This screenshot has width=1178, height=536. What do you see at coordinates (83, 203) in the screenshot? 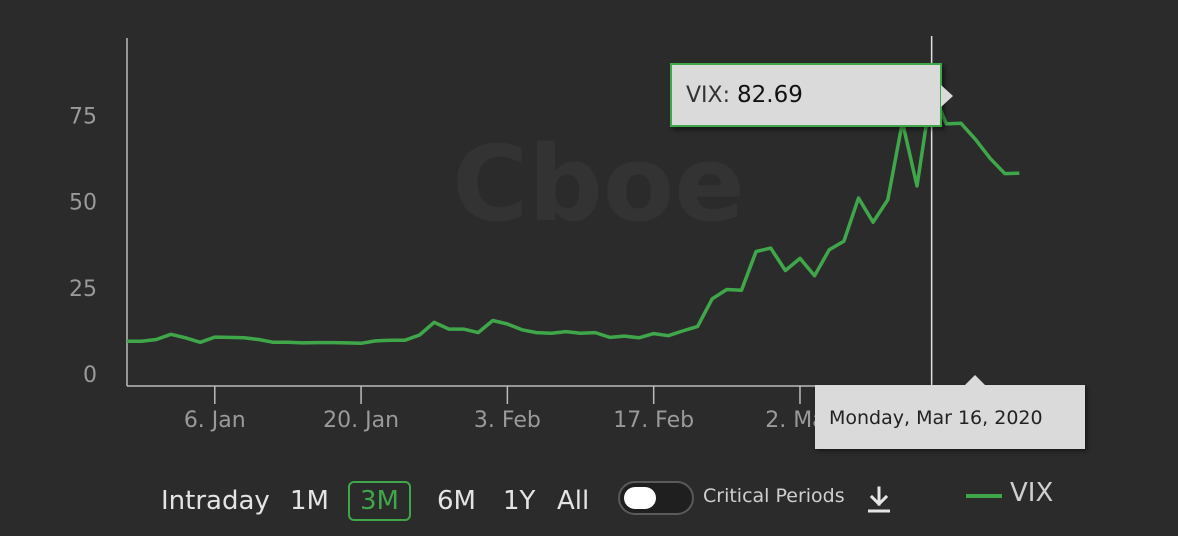
I see `y-tick-label: 50` at bounding box center [83, 203].